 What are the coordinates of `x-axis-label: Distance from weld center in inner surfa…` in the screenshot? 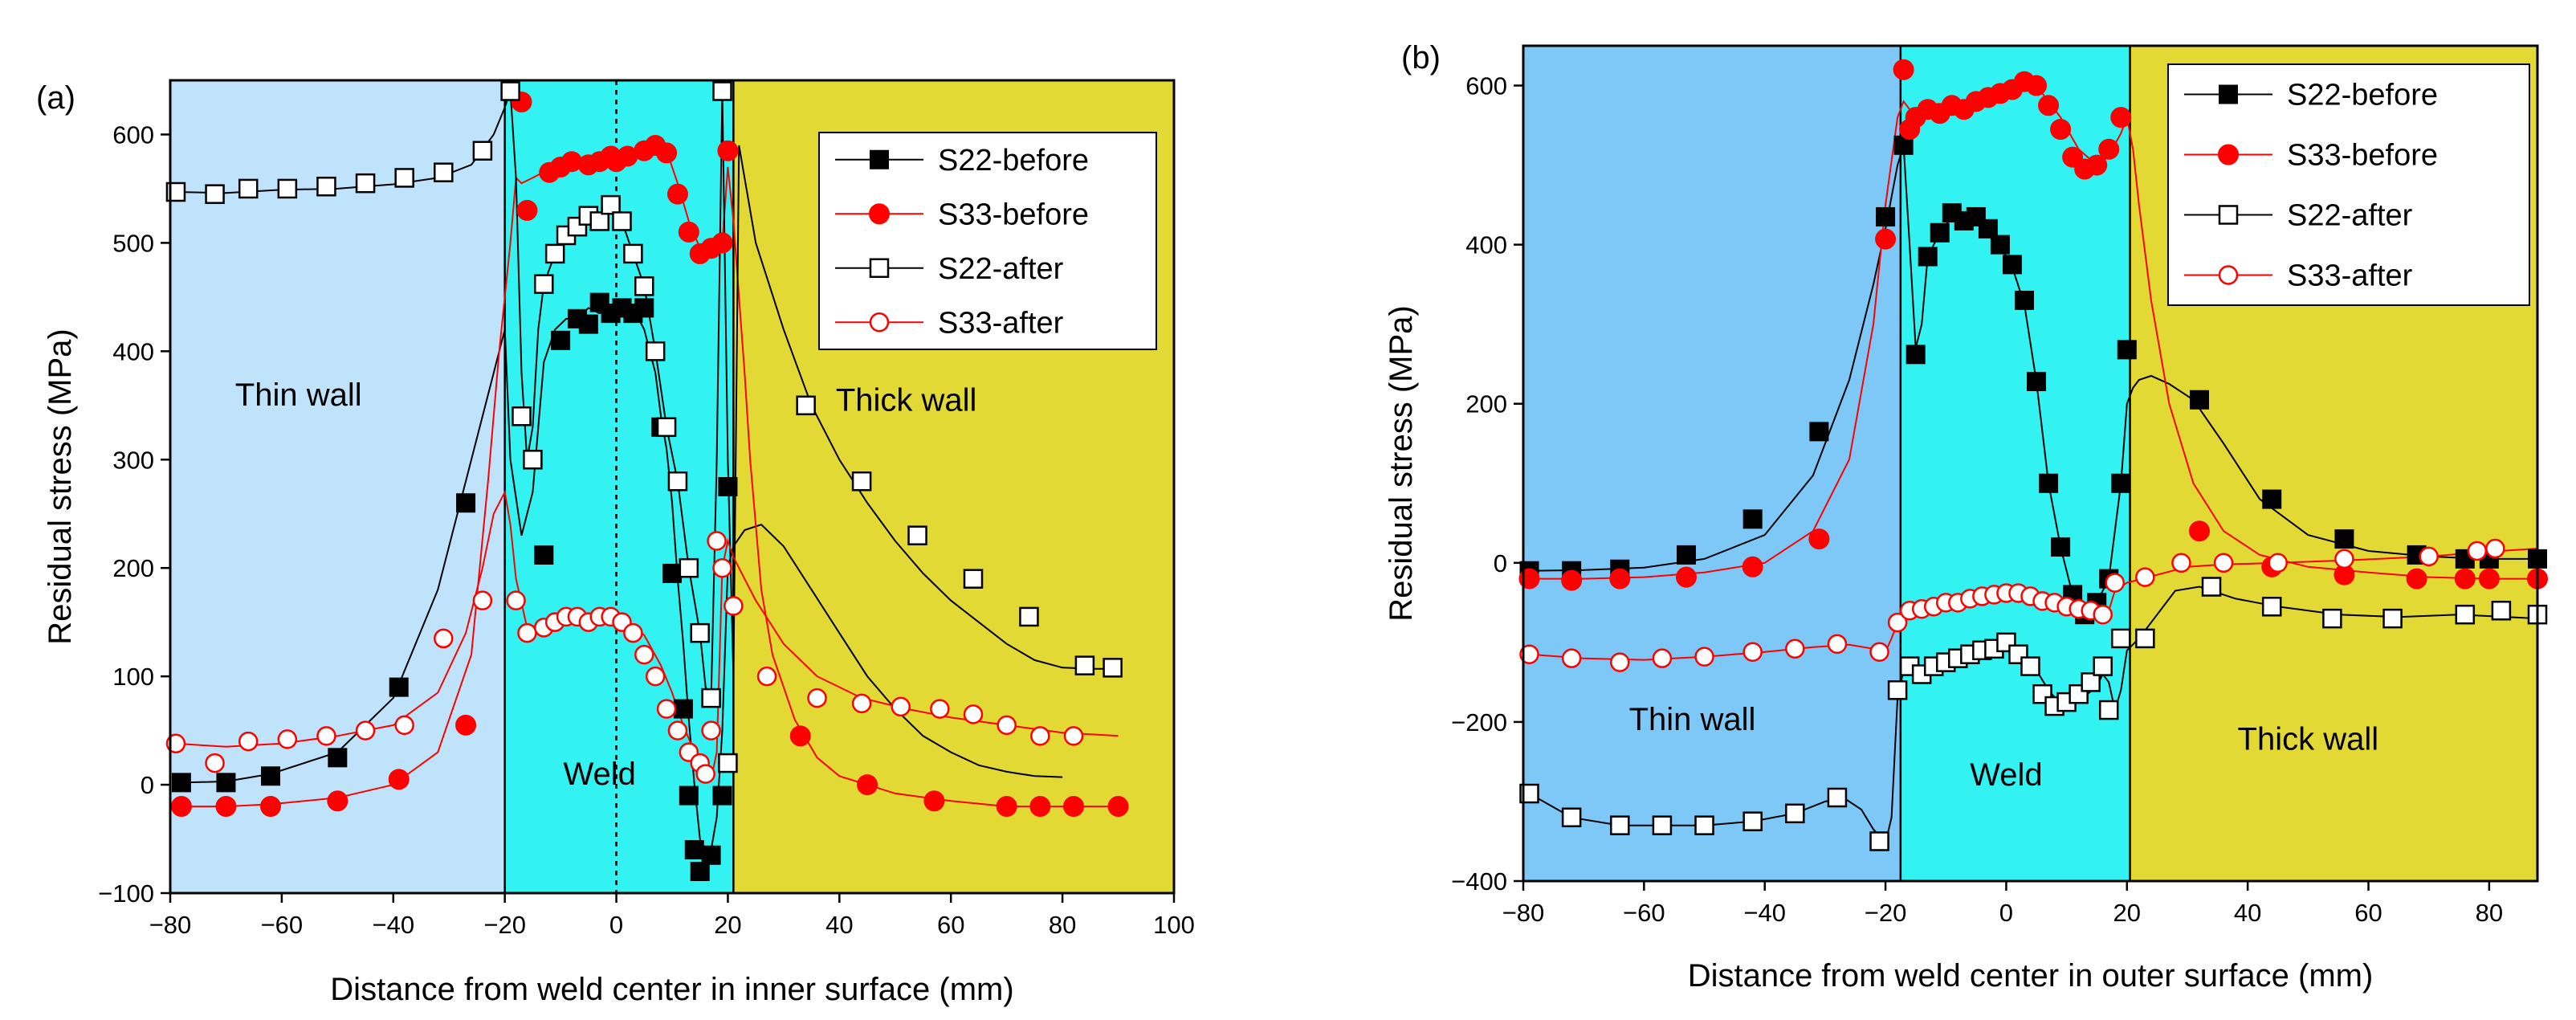 It's located at (671, 989).